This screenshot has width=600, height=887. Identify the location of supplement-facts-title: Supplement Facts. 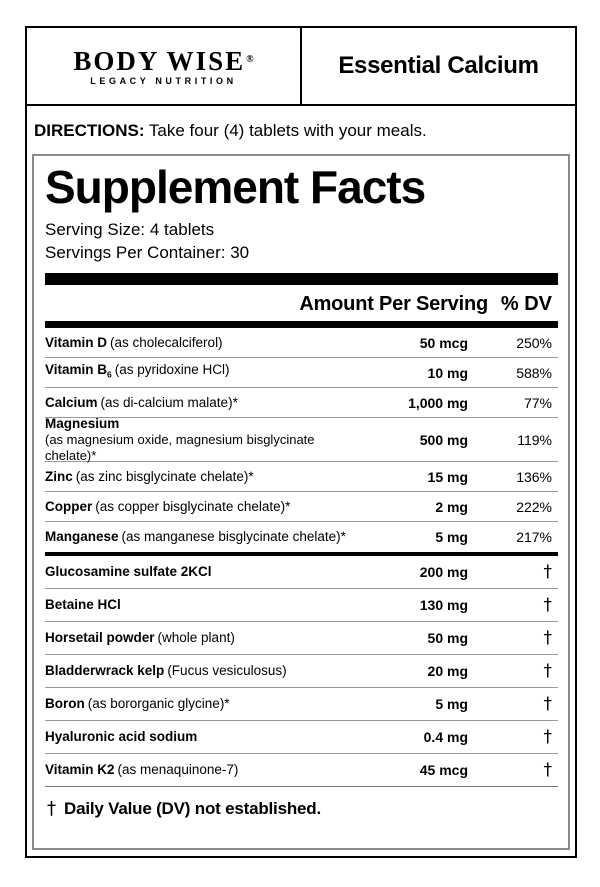
(235, 187).